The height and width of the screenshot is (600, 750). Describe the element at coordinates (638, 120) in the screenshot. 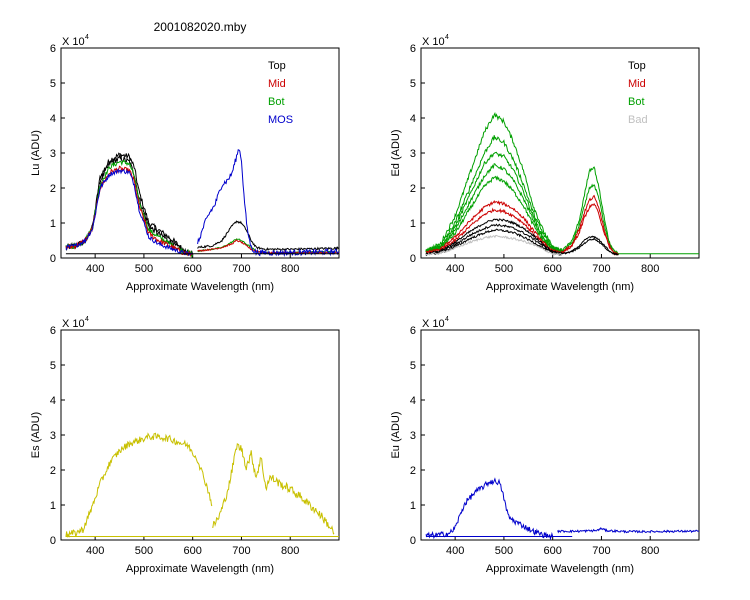

I see `legend-entry: Bad` at that location.